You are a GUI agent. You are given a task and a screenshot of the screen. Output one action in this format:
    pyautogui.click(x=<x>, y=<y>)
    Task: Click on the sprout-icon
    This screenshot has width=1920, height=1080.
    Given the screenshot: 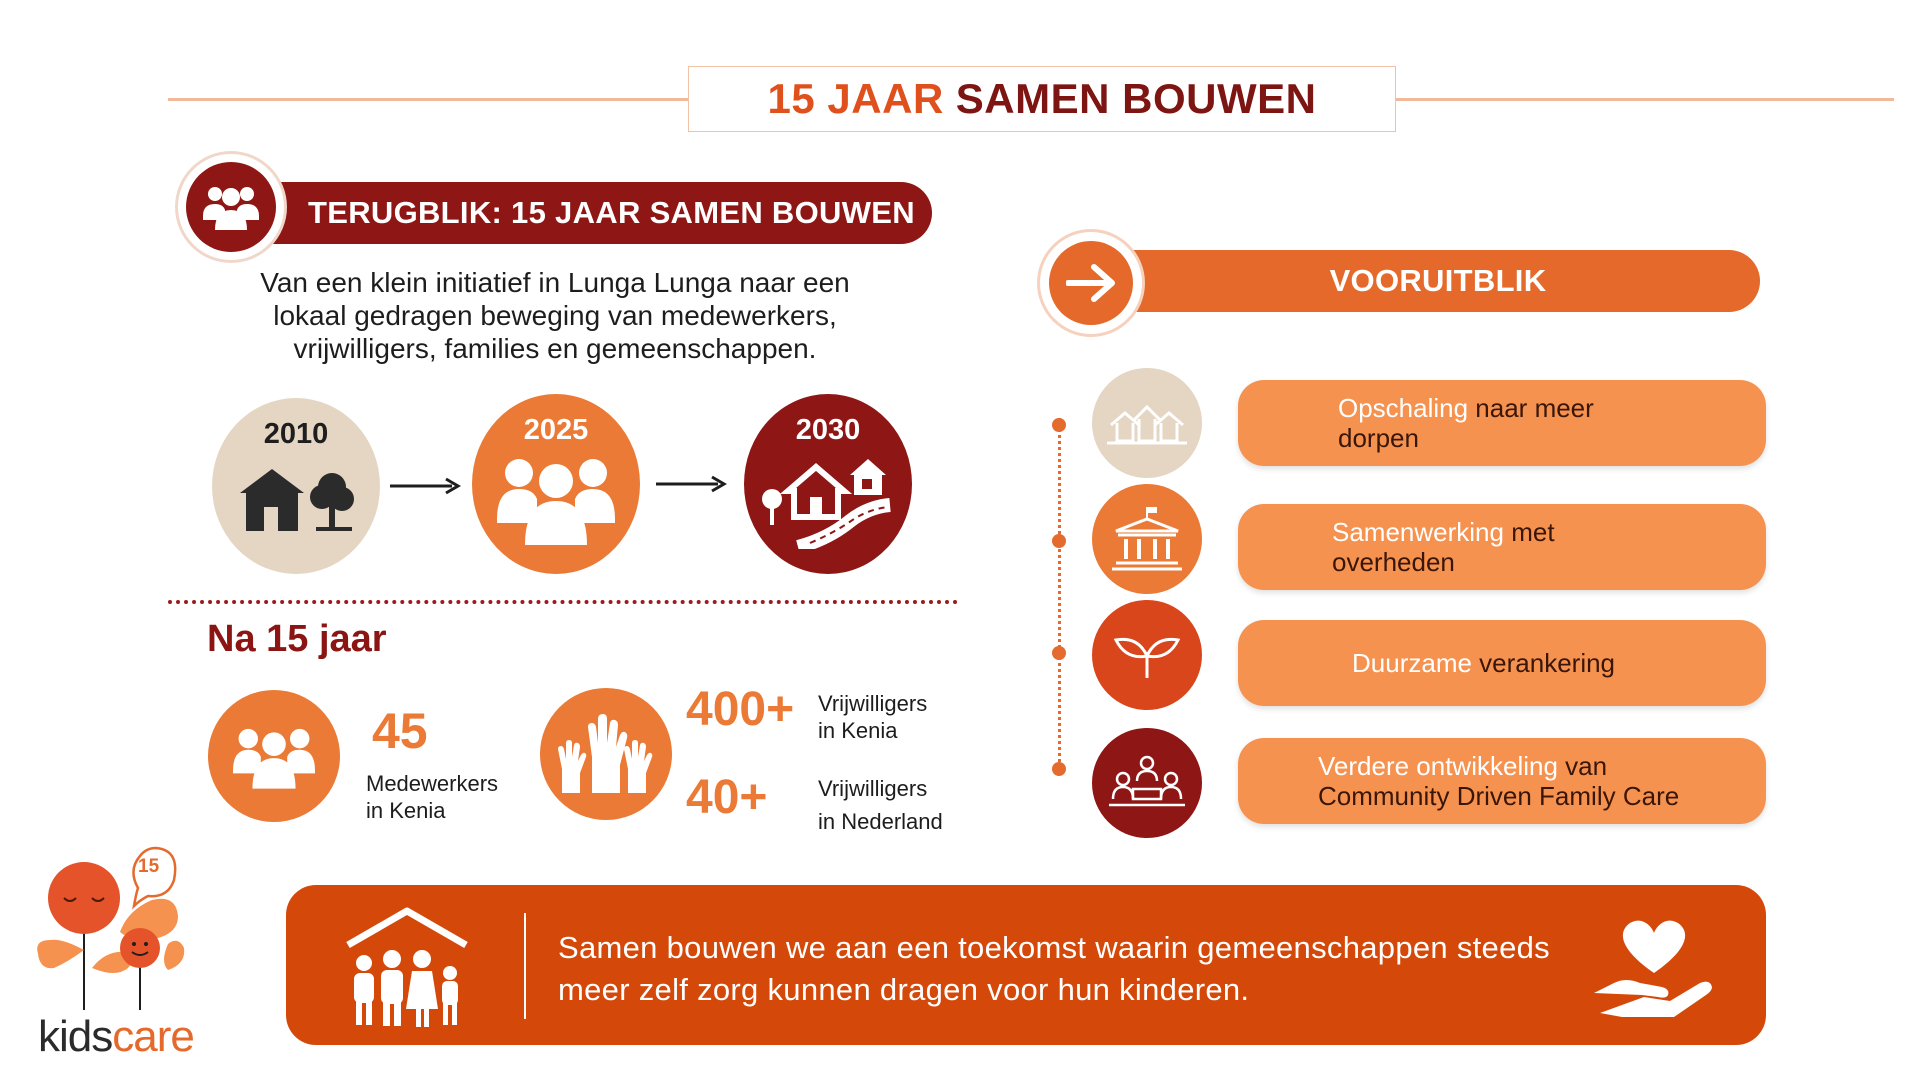 What is the action you would take?
    pyautogui.click(x=1147, y=655)
    